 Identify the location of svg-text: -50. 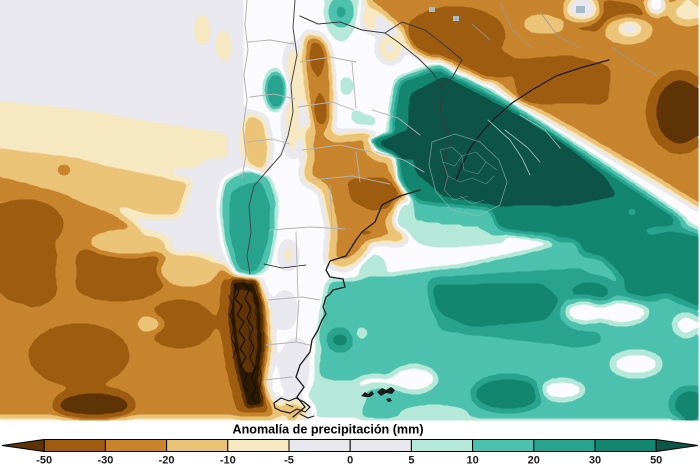
(44, 461).